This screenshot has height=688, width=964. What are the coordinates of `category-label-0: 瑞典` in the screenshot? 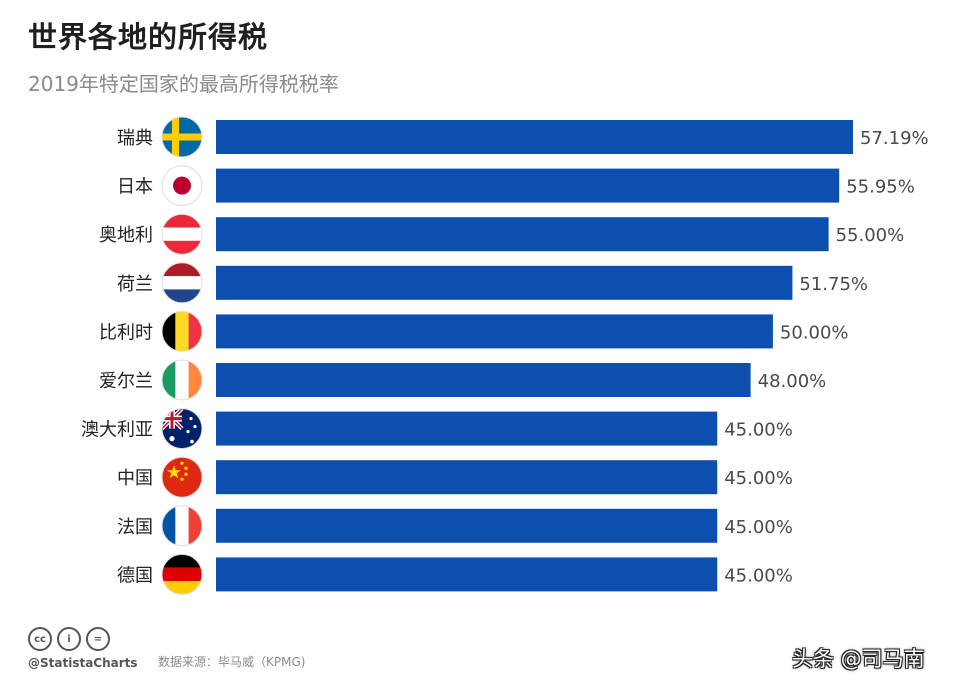 It's located at (135, 138).